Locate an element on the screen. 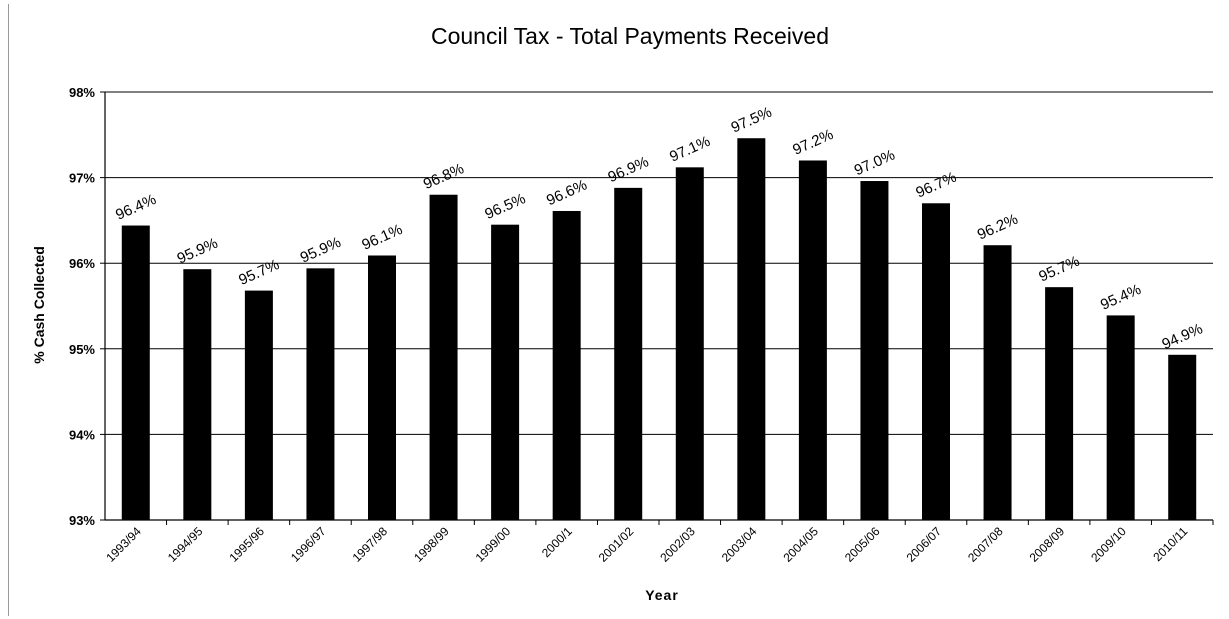 This screenshot has width=1229, height=619. x-tick-label: 2002/03 is located at coordinates (677, 544).